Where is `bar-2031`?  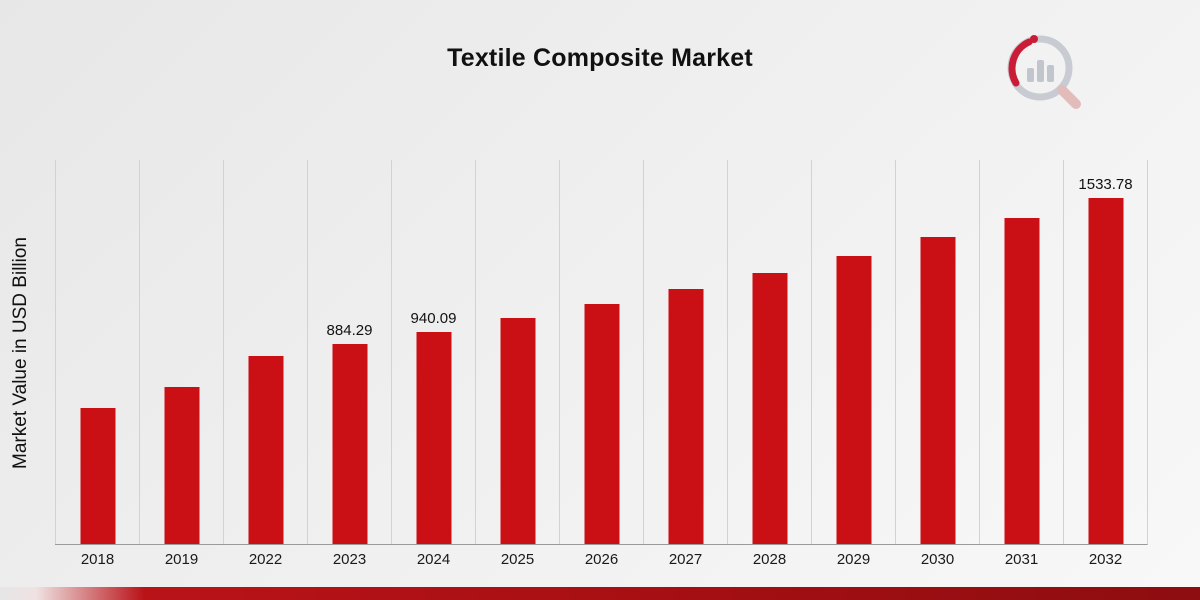 bar-2031 is located at coordinates (1021, 381).